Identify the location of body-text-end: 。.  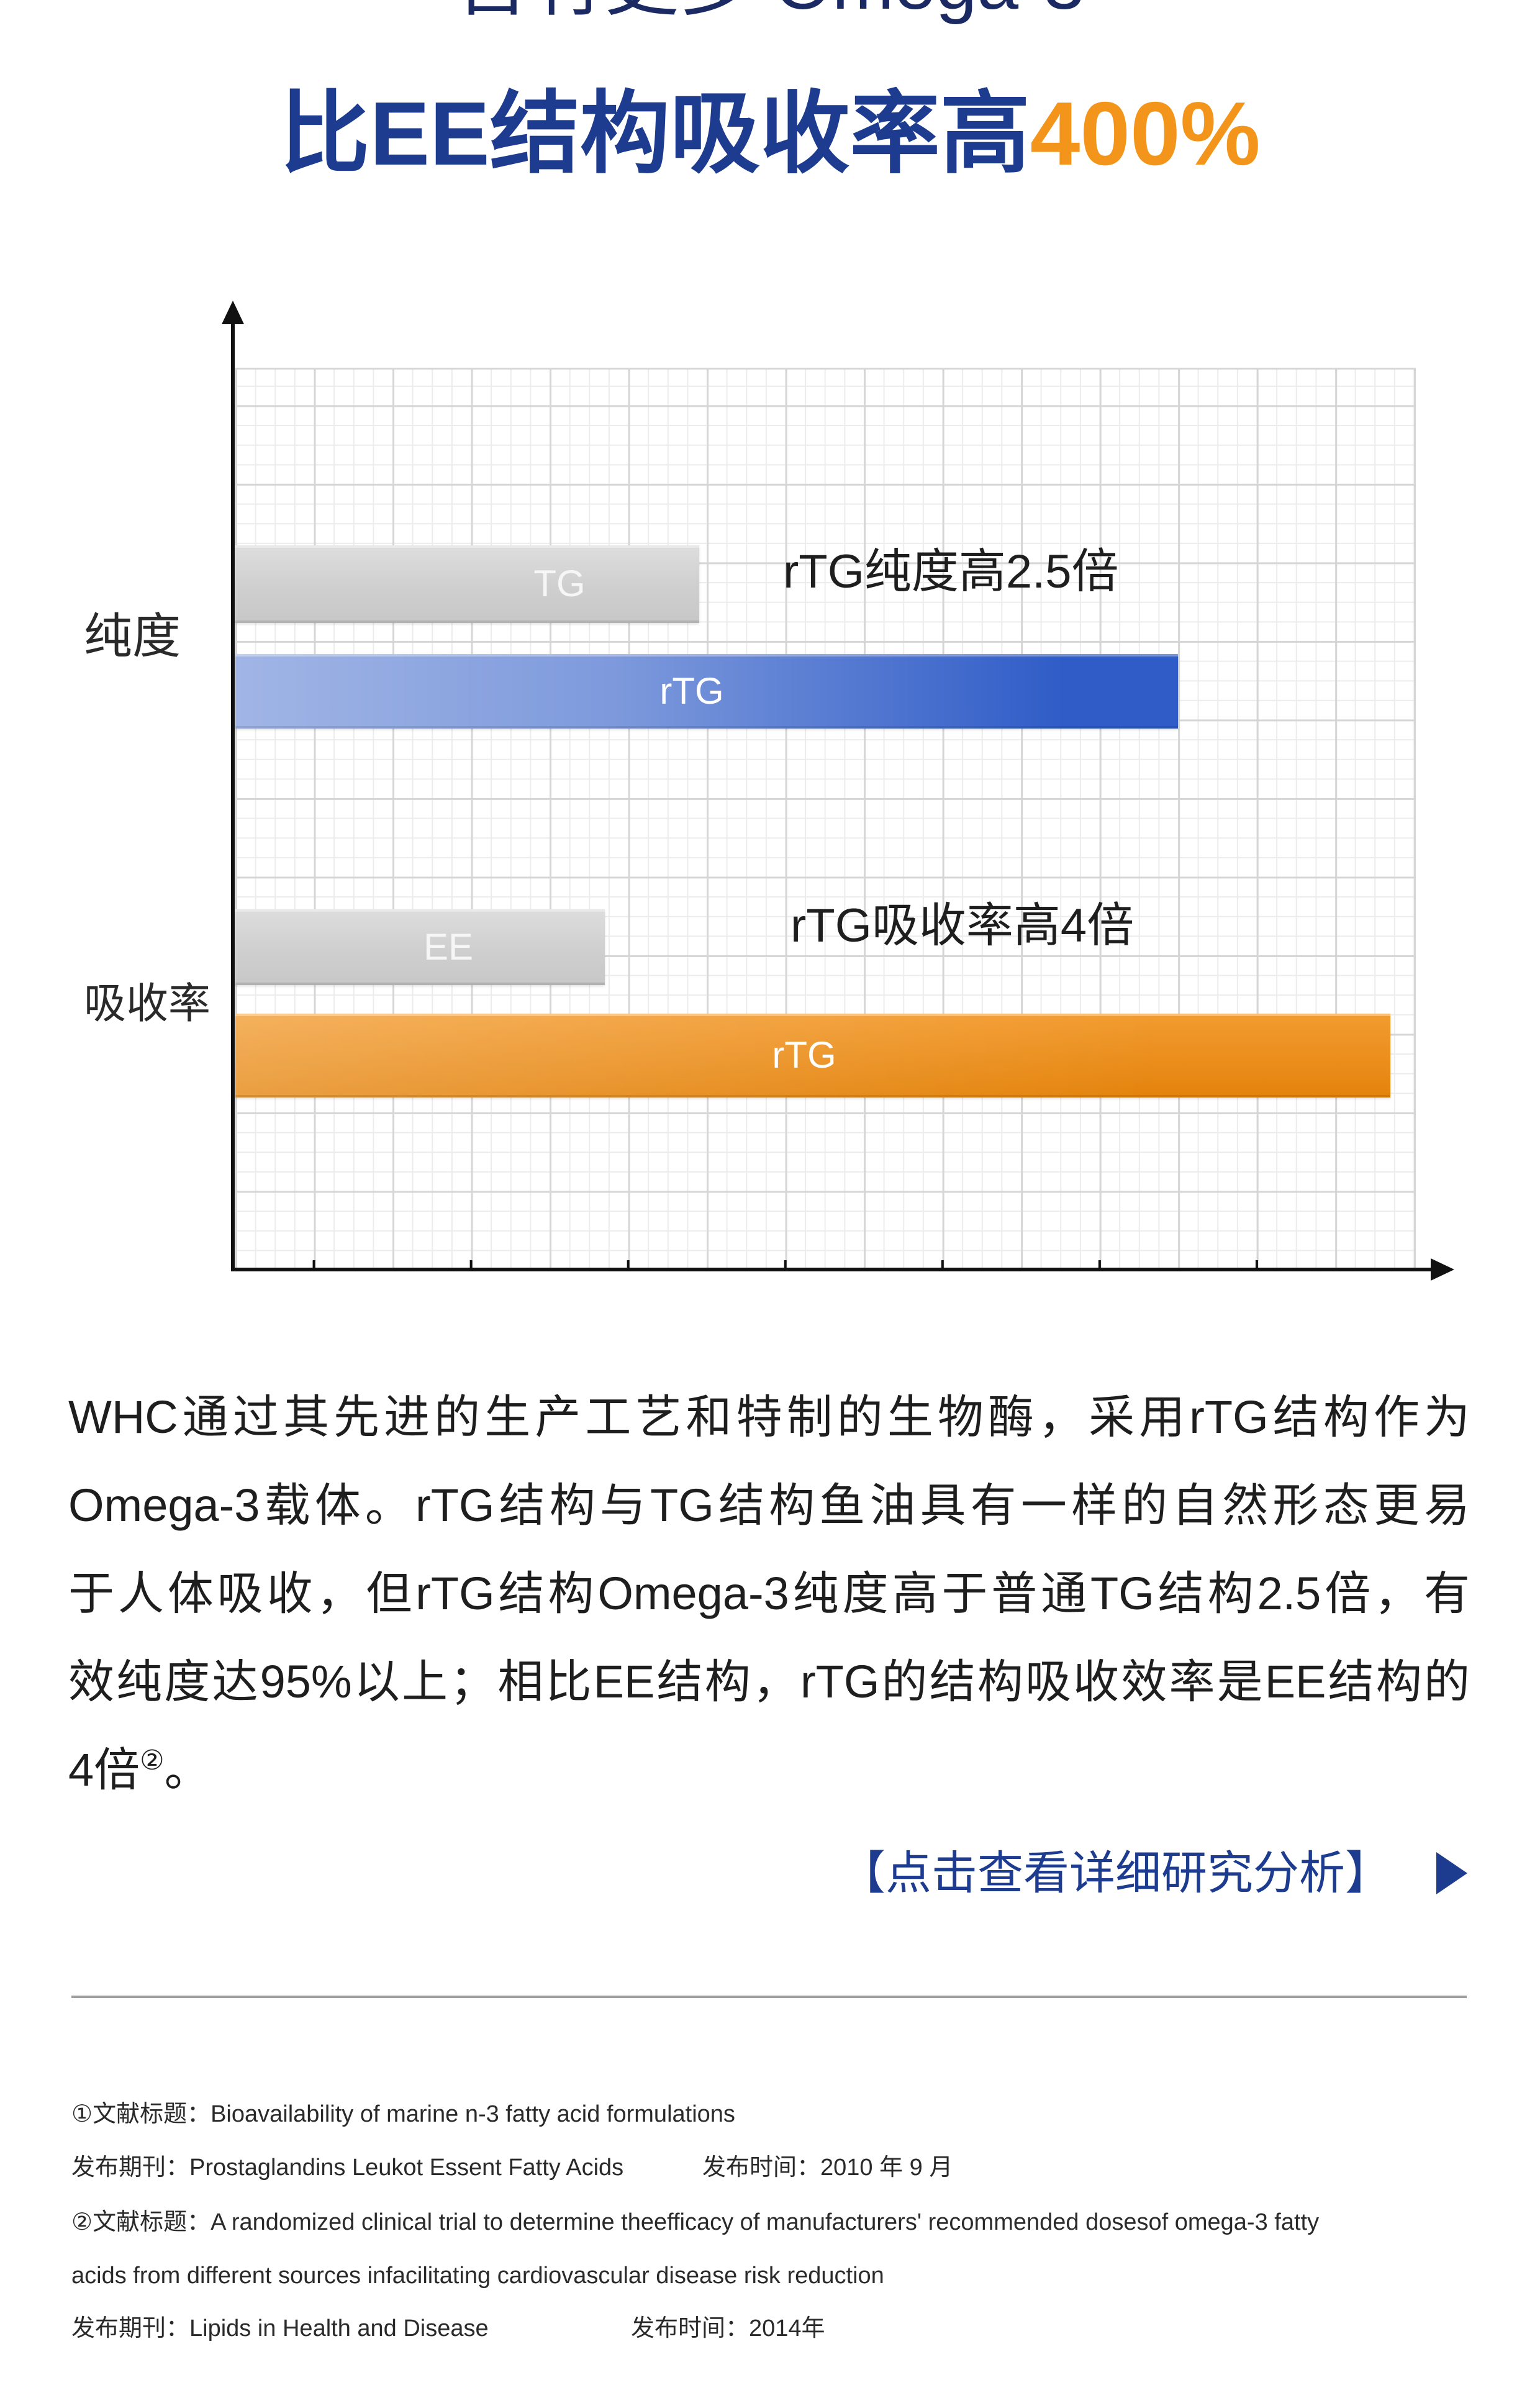
(187, 1770).